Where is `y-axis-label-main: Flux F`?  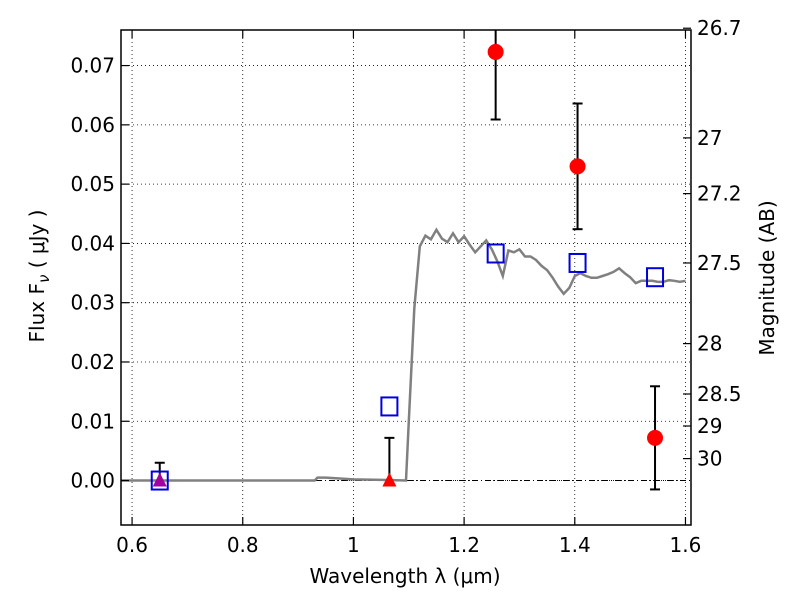
y-axis-label-main: Flux F is located at coordinates (37, 312).